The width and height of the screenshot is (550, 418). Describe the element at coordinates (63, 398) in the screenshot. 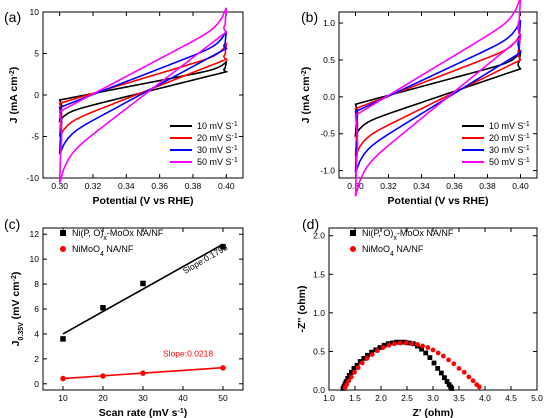

I see `x-tick-label: 10` at that location.